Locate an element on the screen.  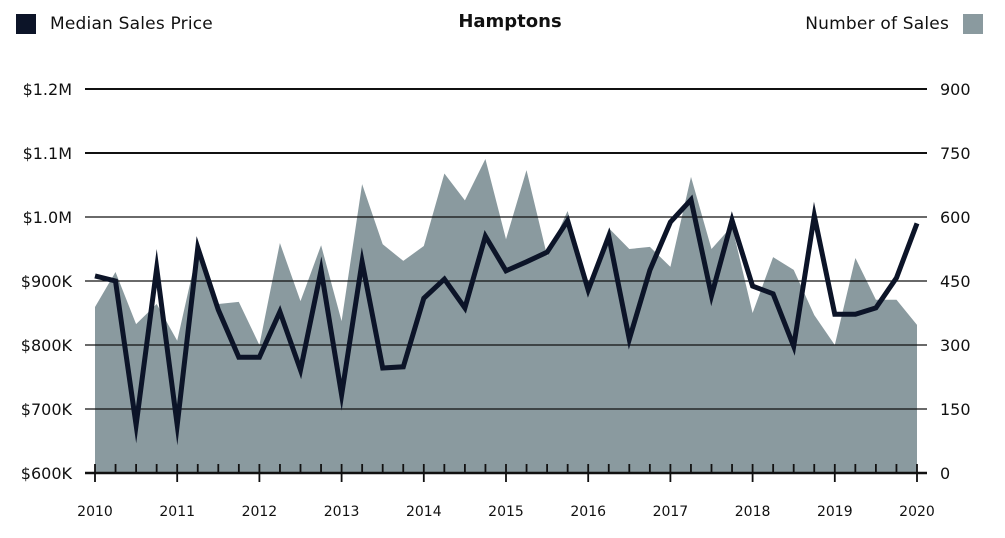
legend-label-median-sales-price: Median Sales Price is located at coordinates (131, 24).